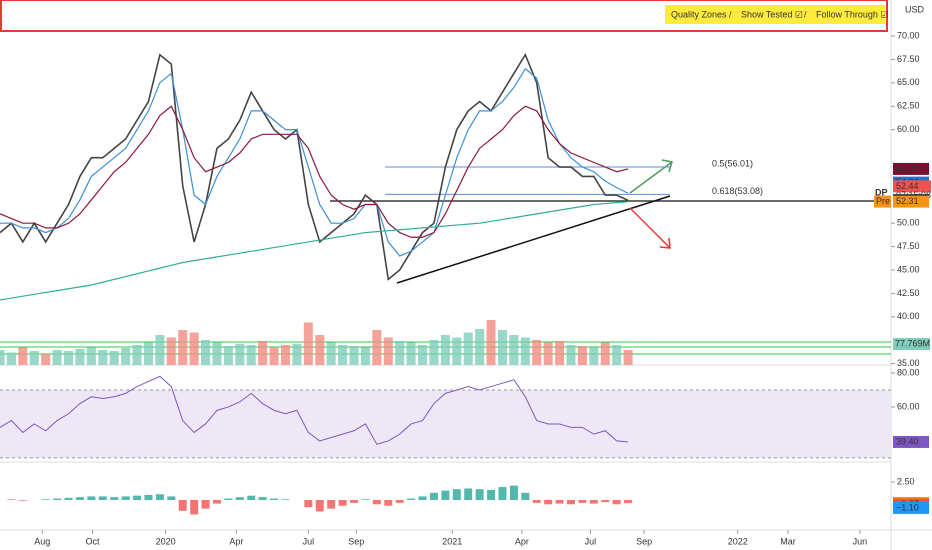 The image size is (932, 550). Describe the element at coordinates (906, 481) in the screenshot. I see `macd-tick-label: 2.50` at that location.